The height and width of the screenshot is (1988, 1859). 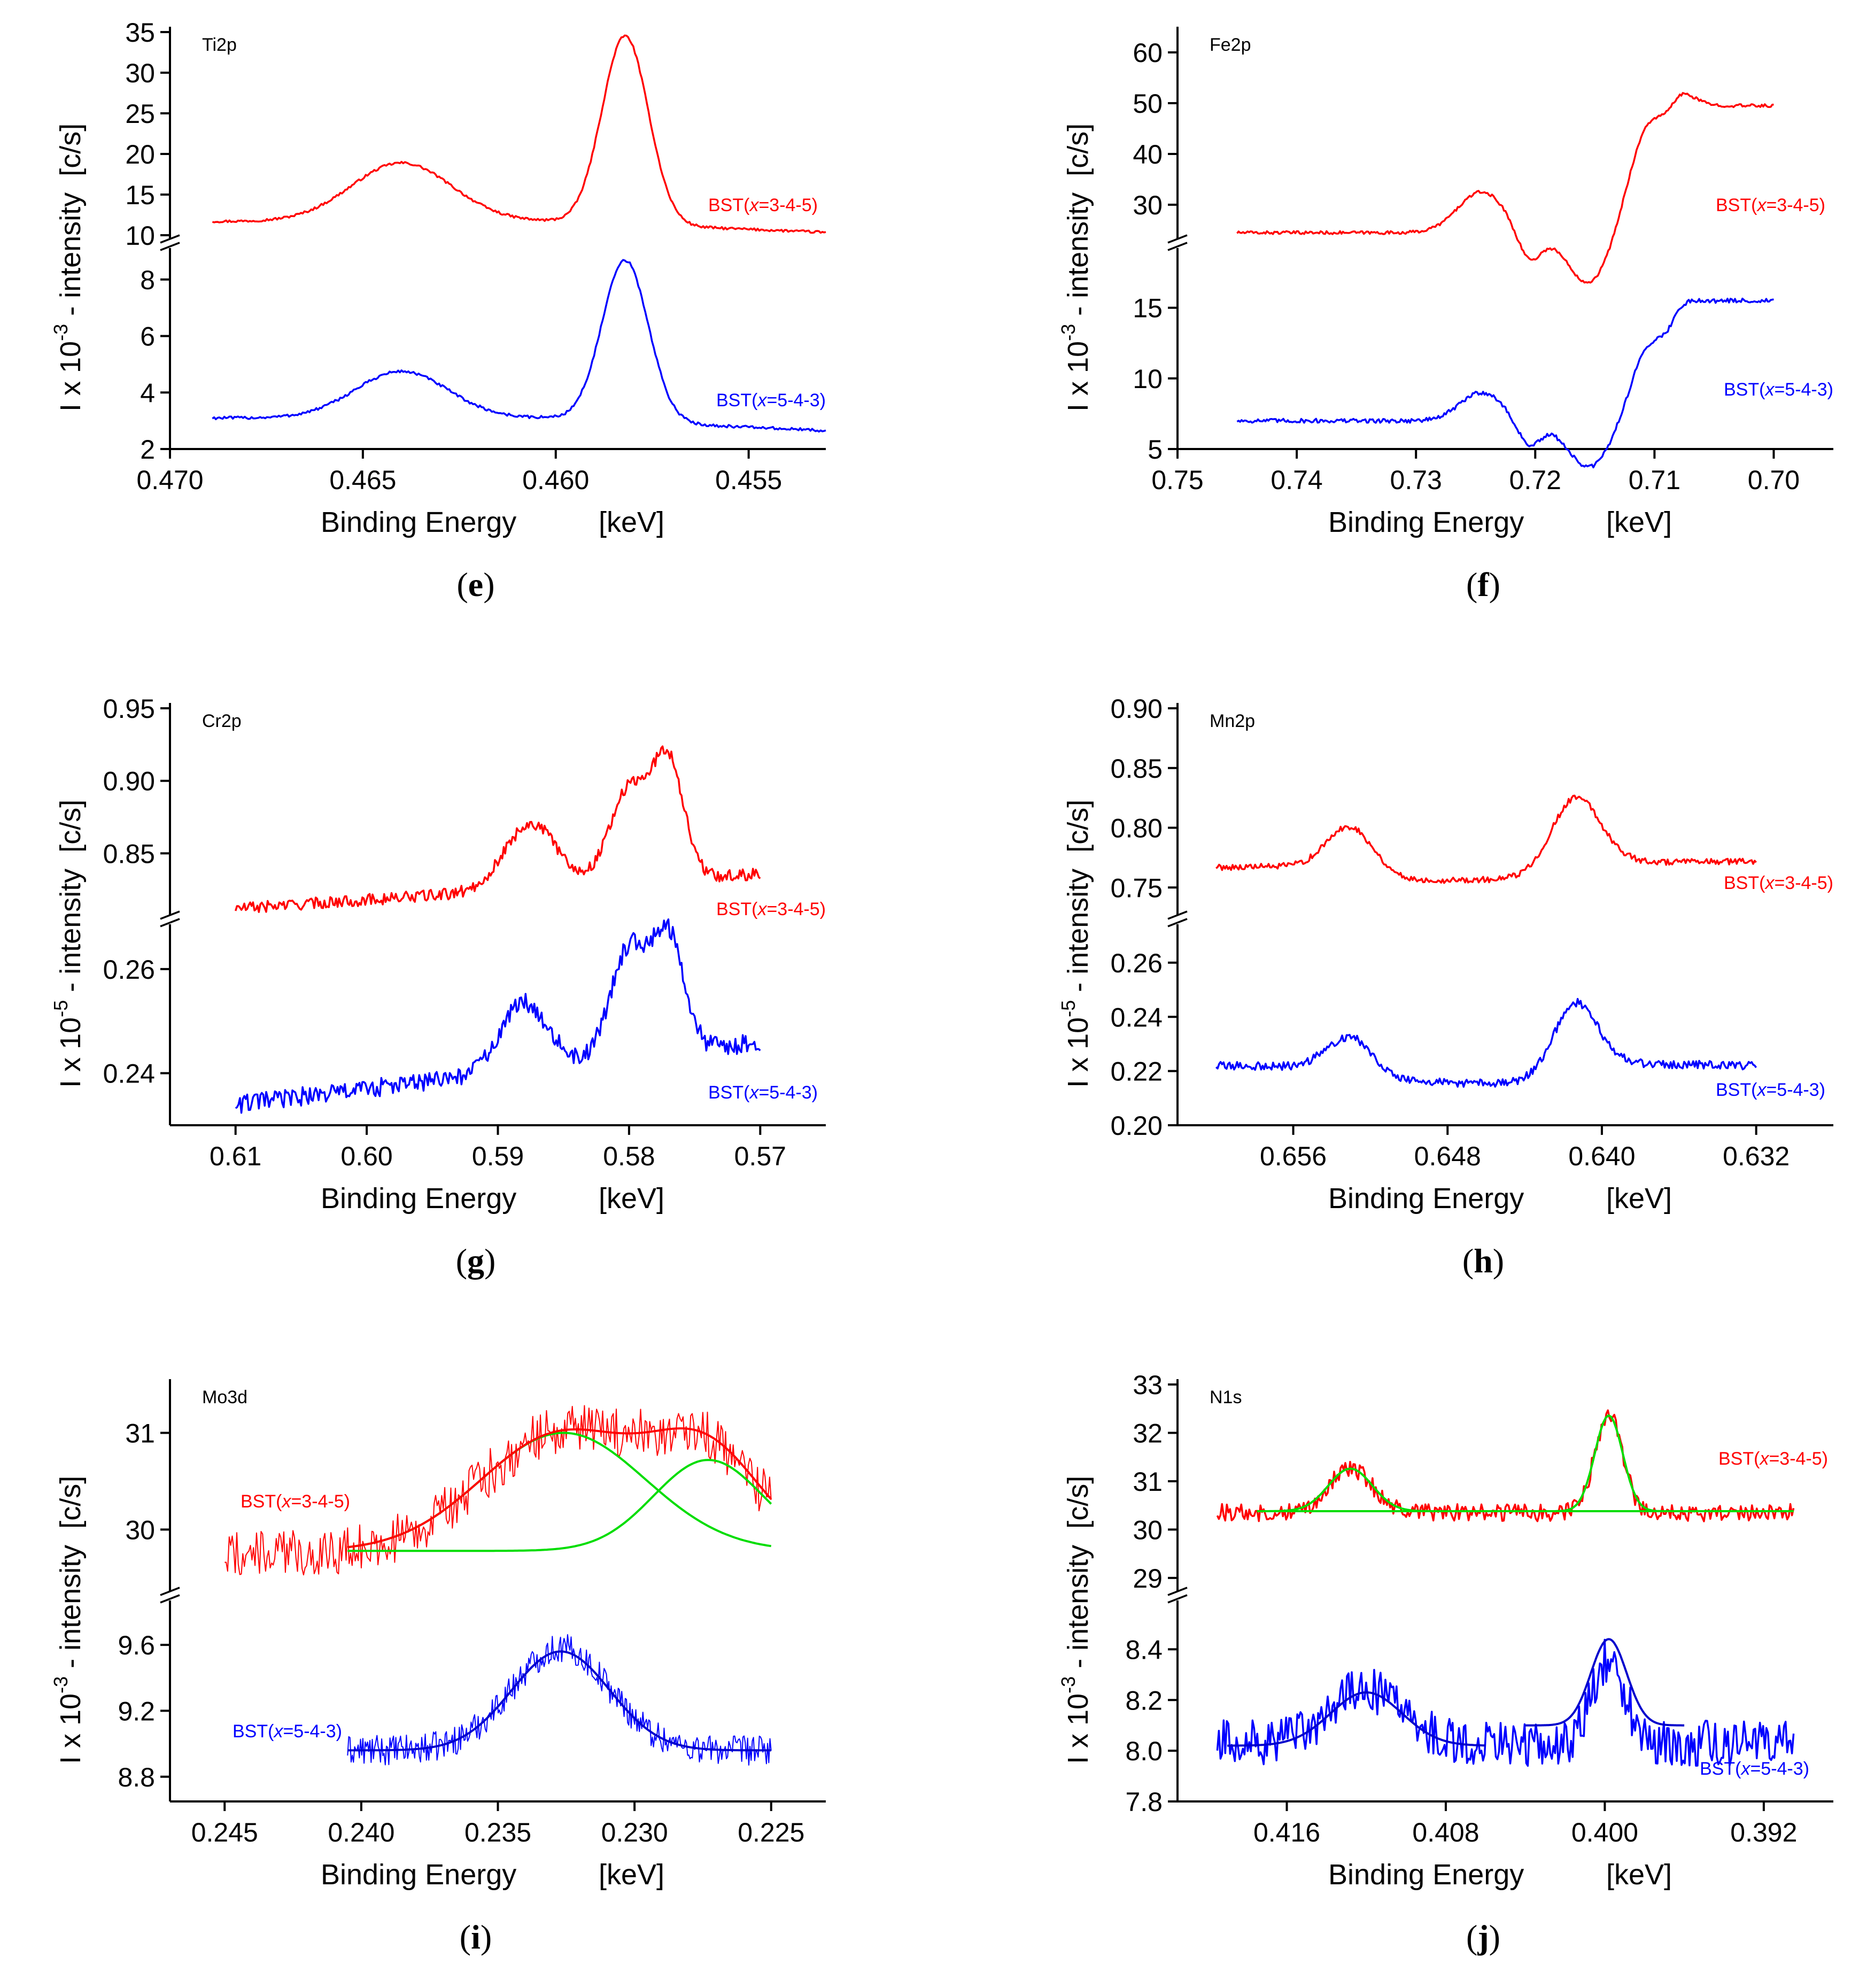 What do you see at coordinates (1483, 1261) in the screenshot?
I see `panel-caption: (h)` at bounding box center [1483, 1261].